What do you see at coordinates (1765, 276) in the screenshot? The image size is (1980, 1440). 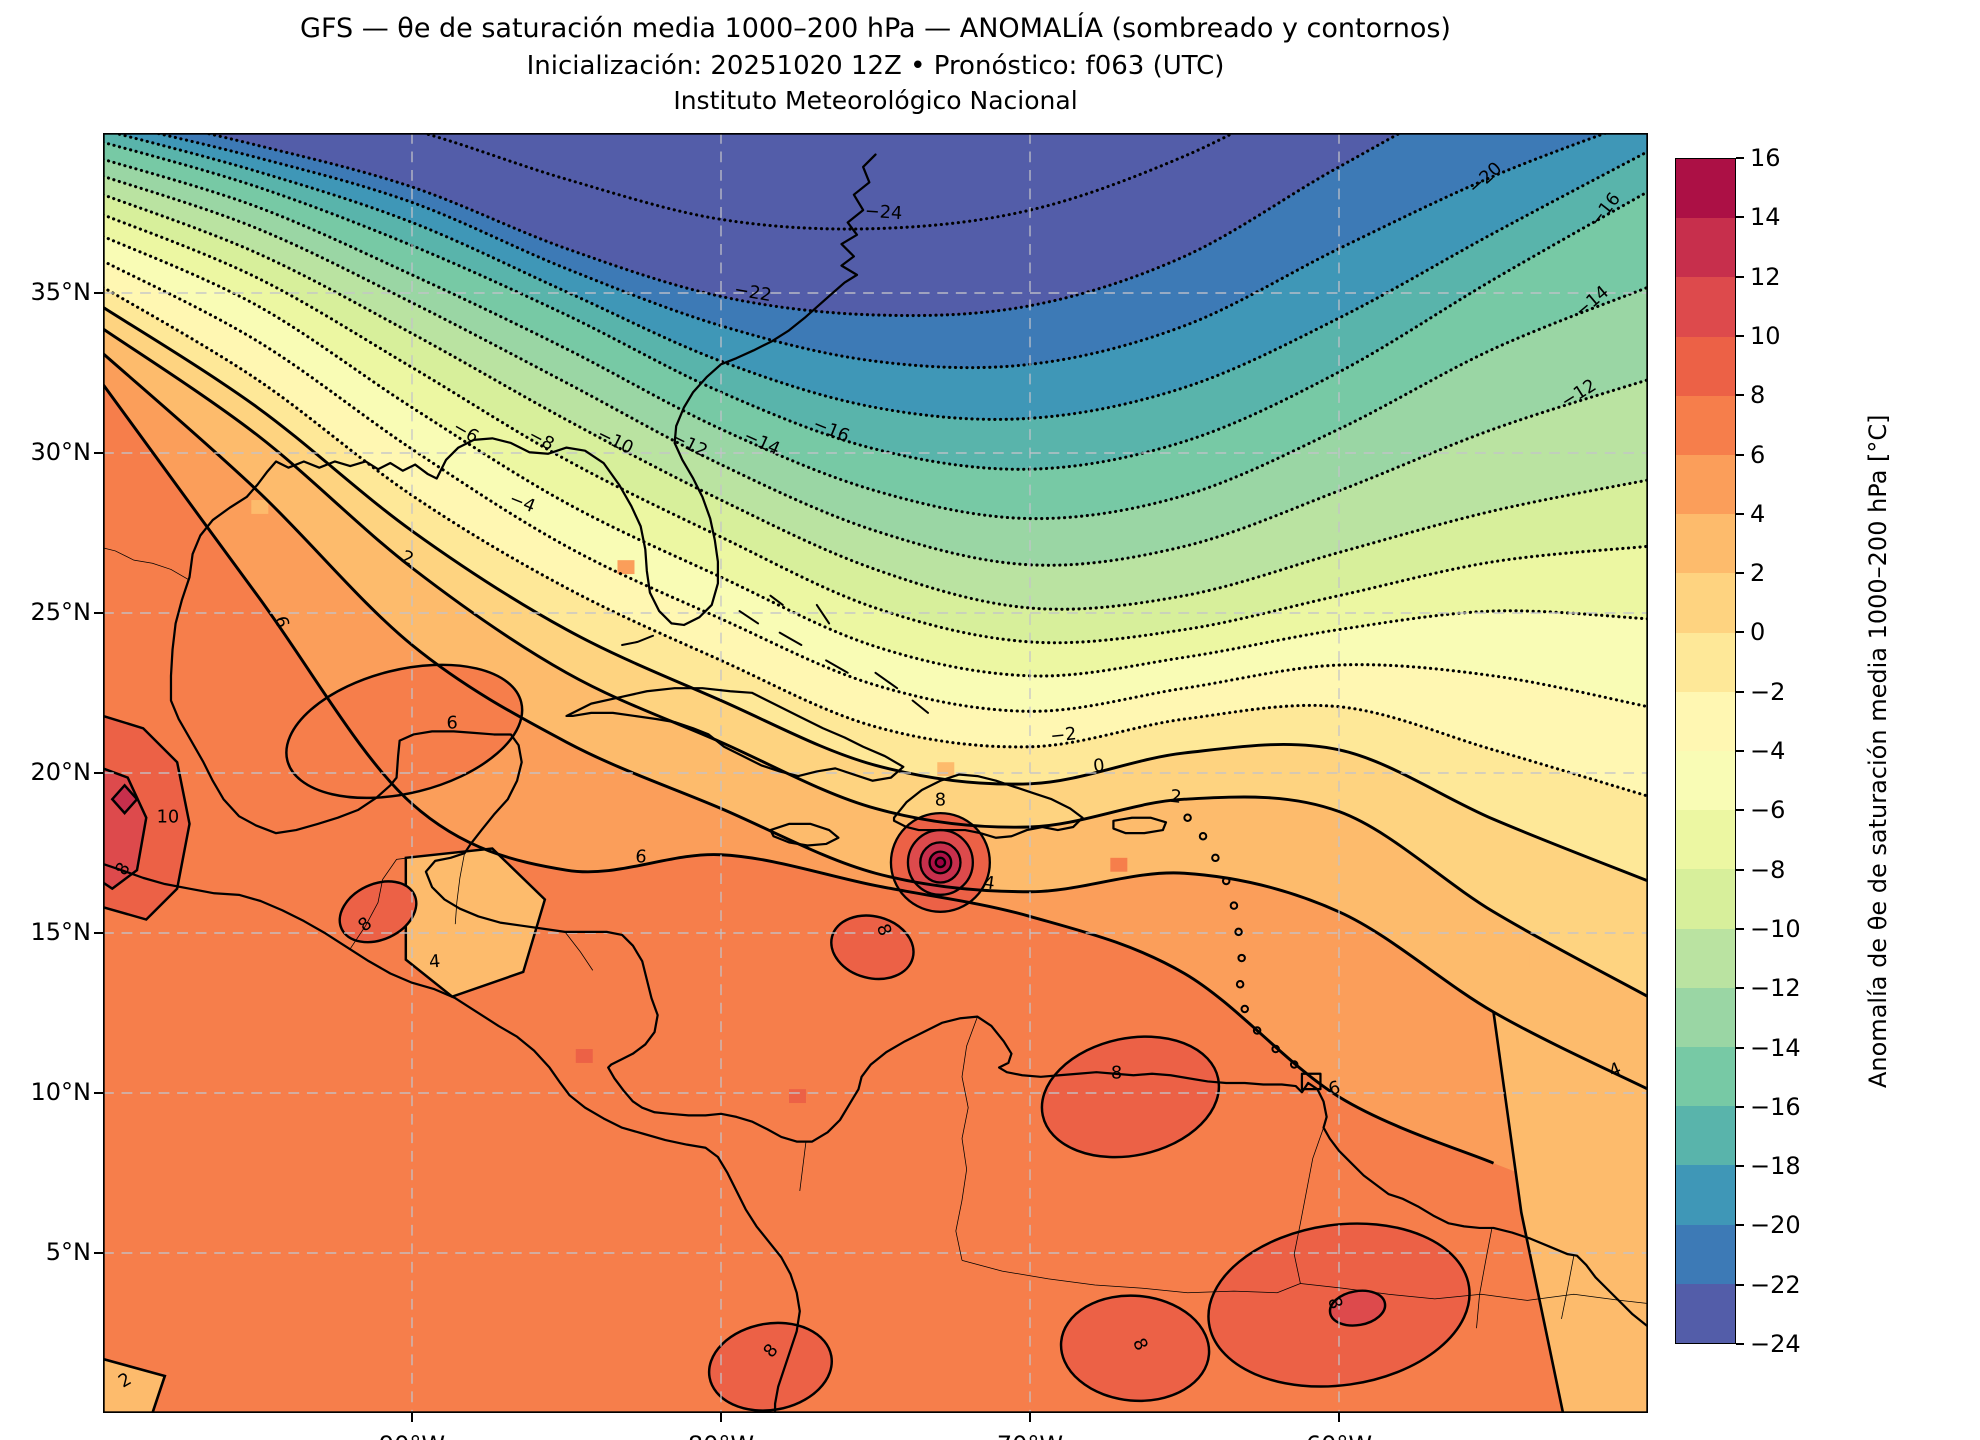 I see `colorbar-tick-label: 12` at bounding box center [1765, 276].